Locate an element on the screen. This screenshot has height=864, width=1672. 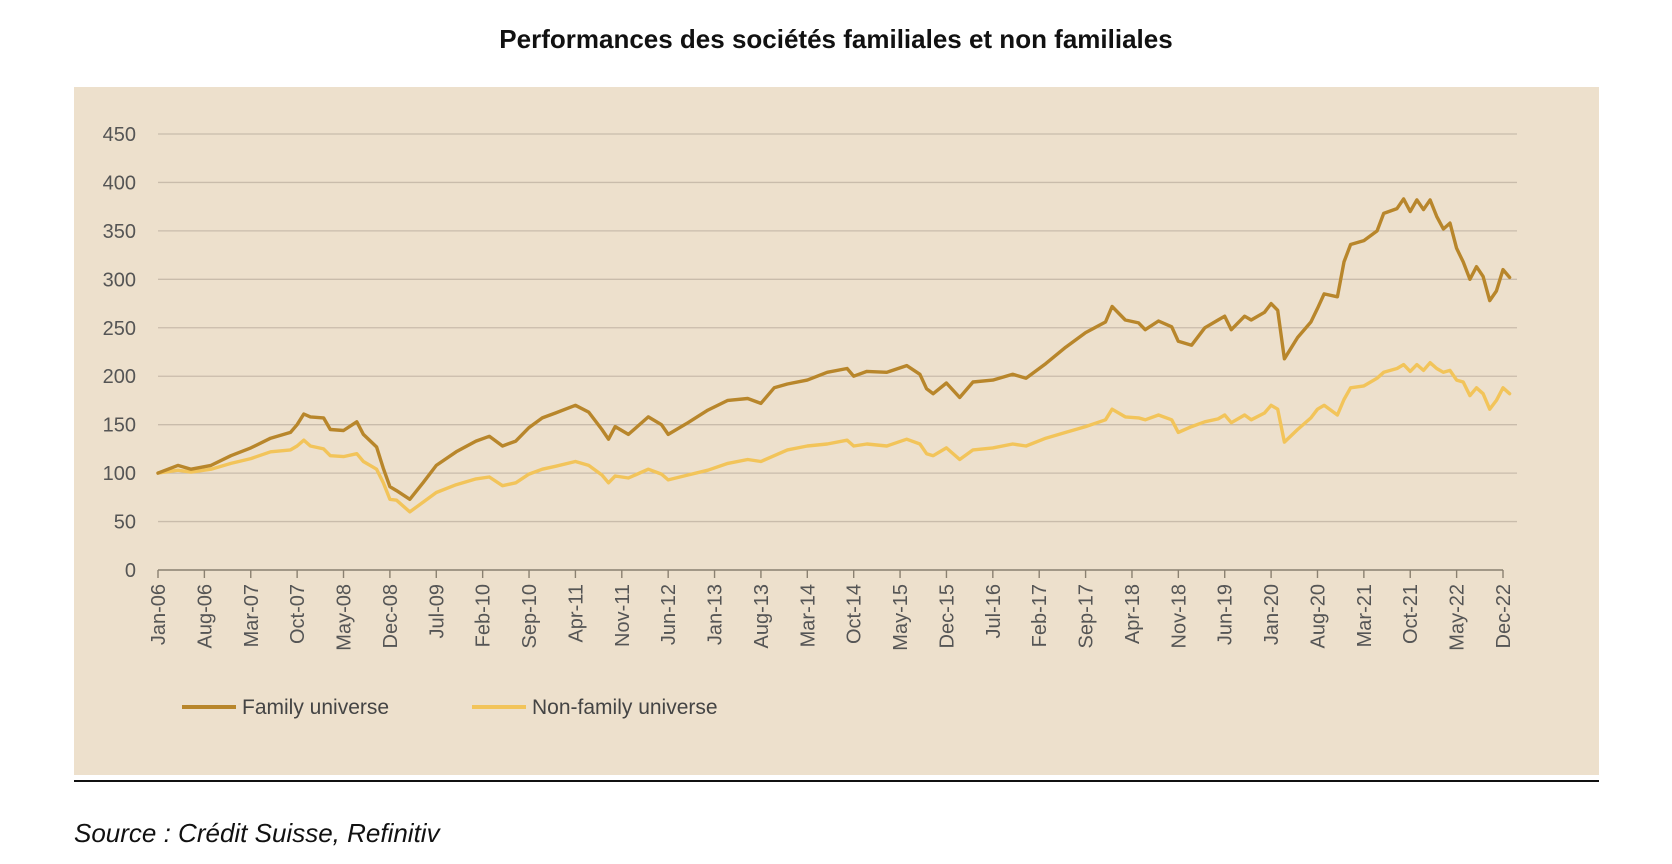
source-note: Source : Crédit Suisse, Refinitiv is located at coordinates (257, 833).